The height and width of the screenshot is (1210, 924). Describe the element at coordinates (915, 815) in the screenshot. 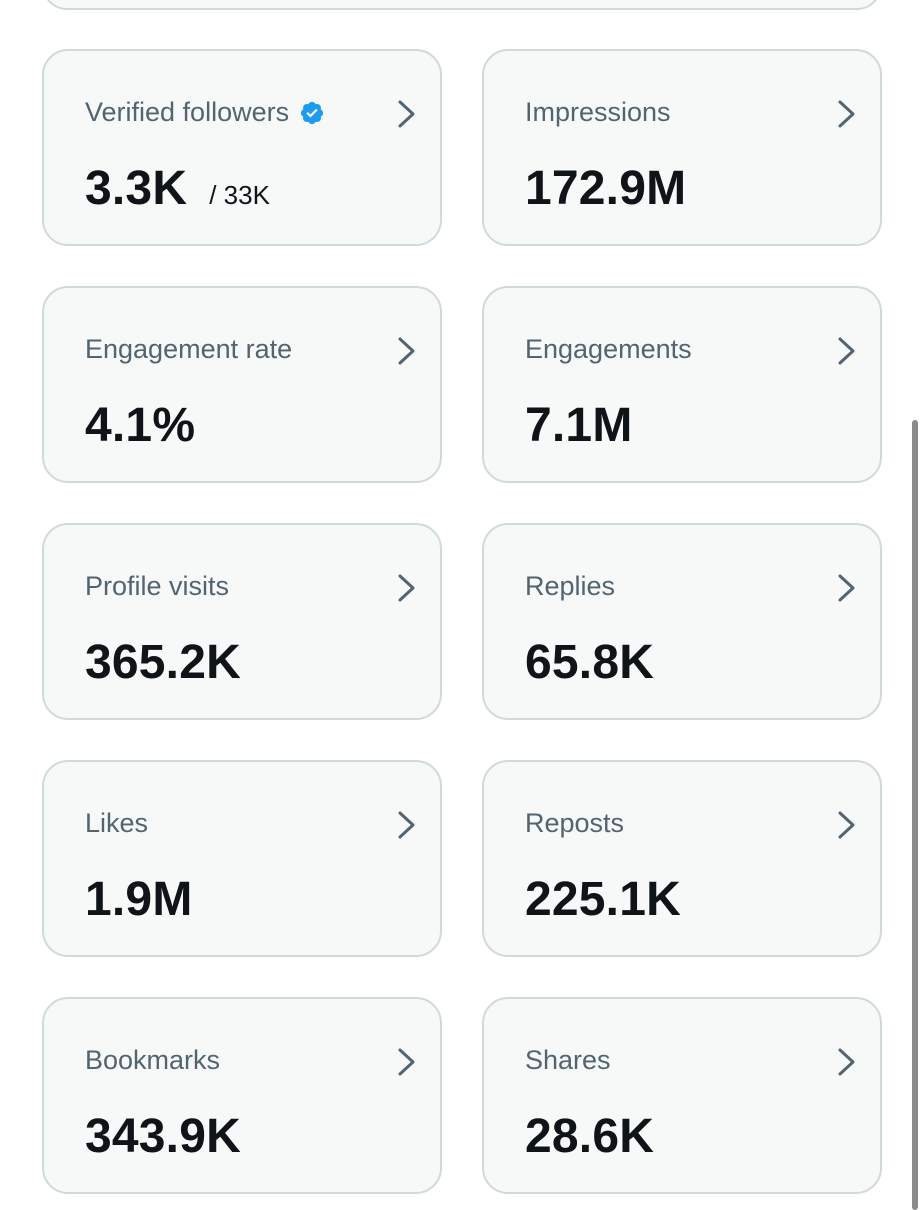

I see `scrollbar` at that location.